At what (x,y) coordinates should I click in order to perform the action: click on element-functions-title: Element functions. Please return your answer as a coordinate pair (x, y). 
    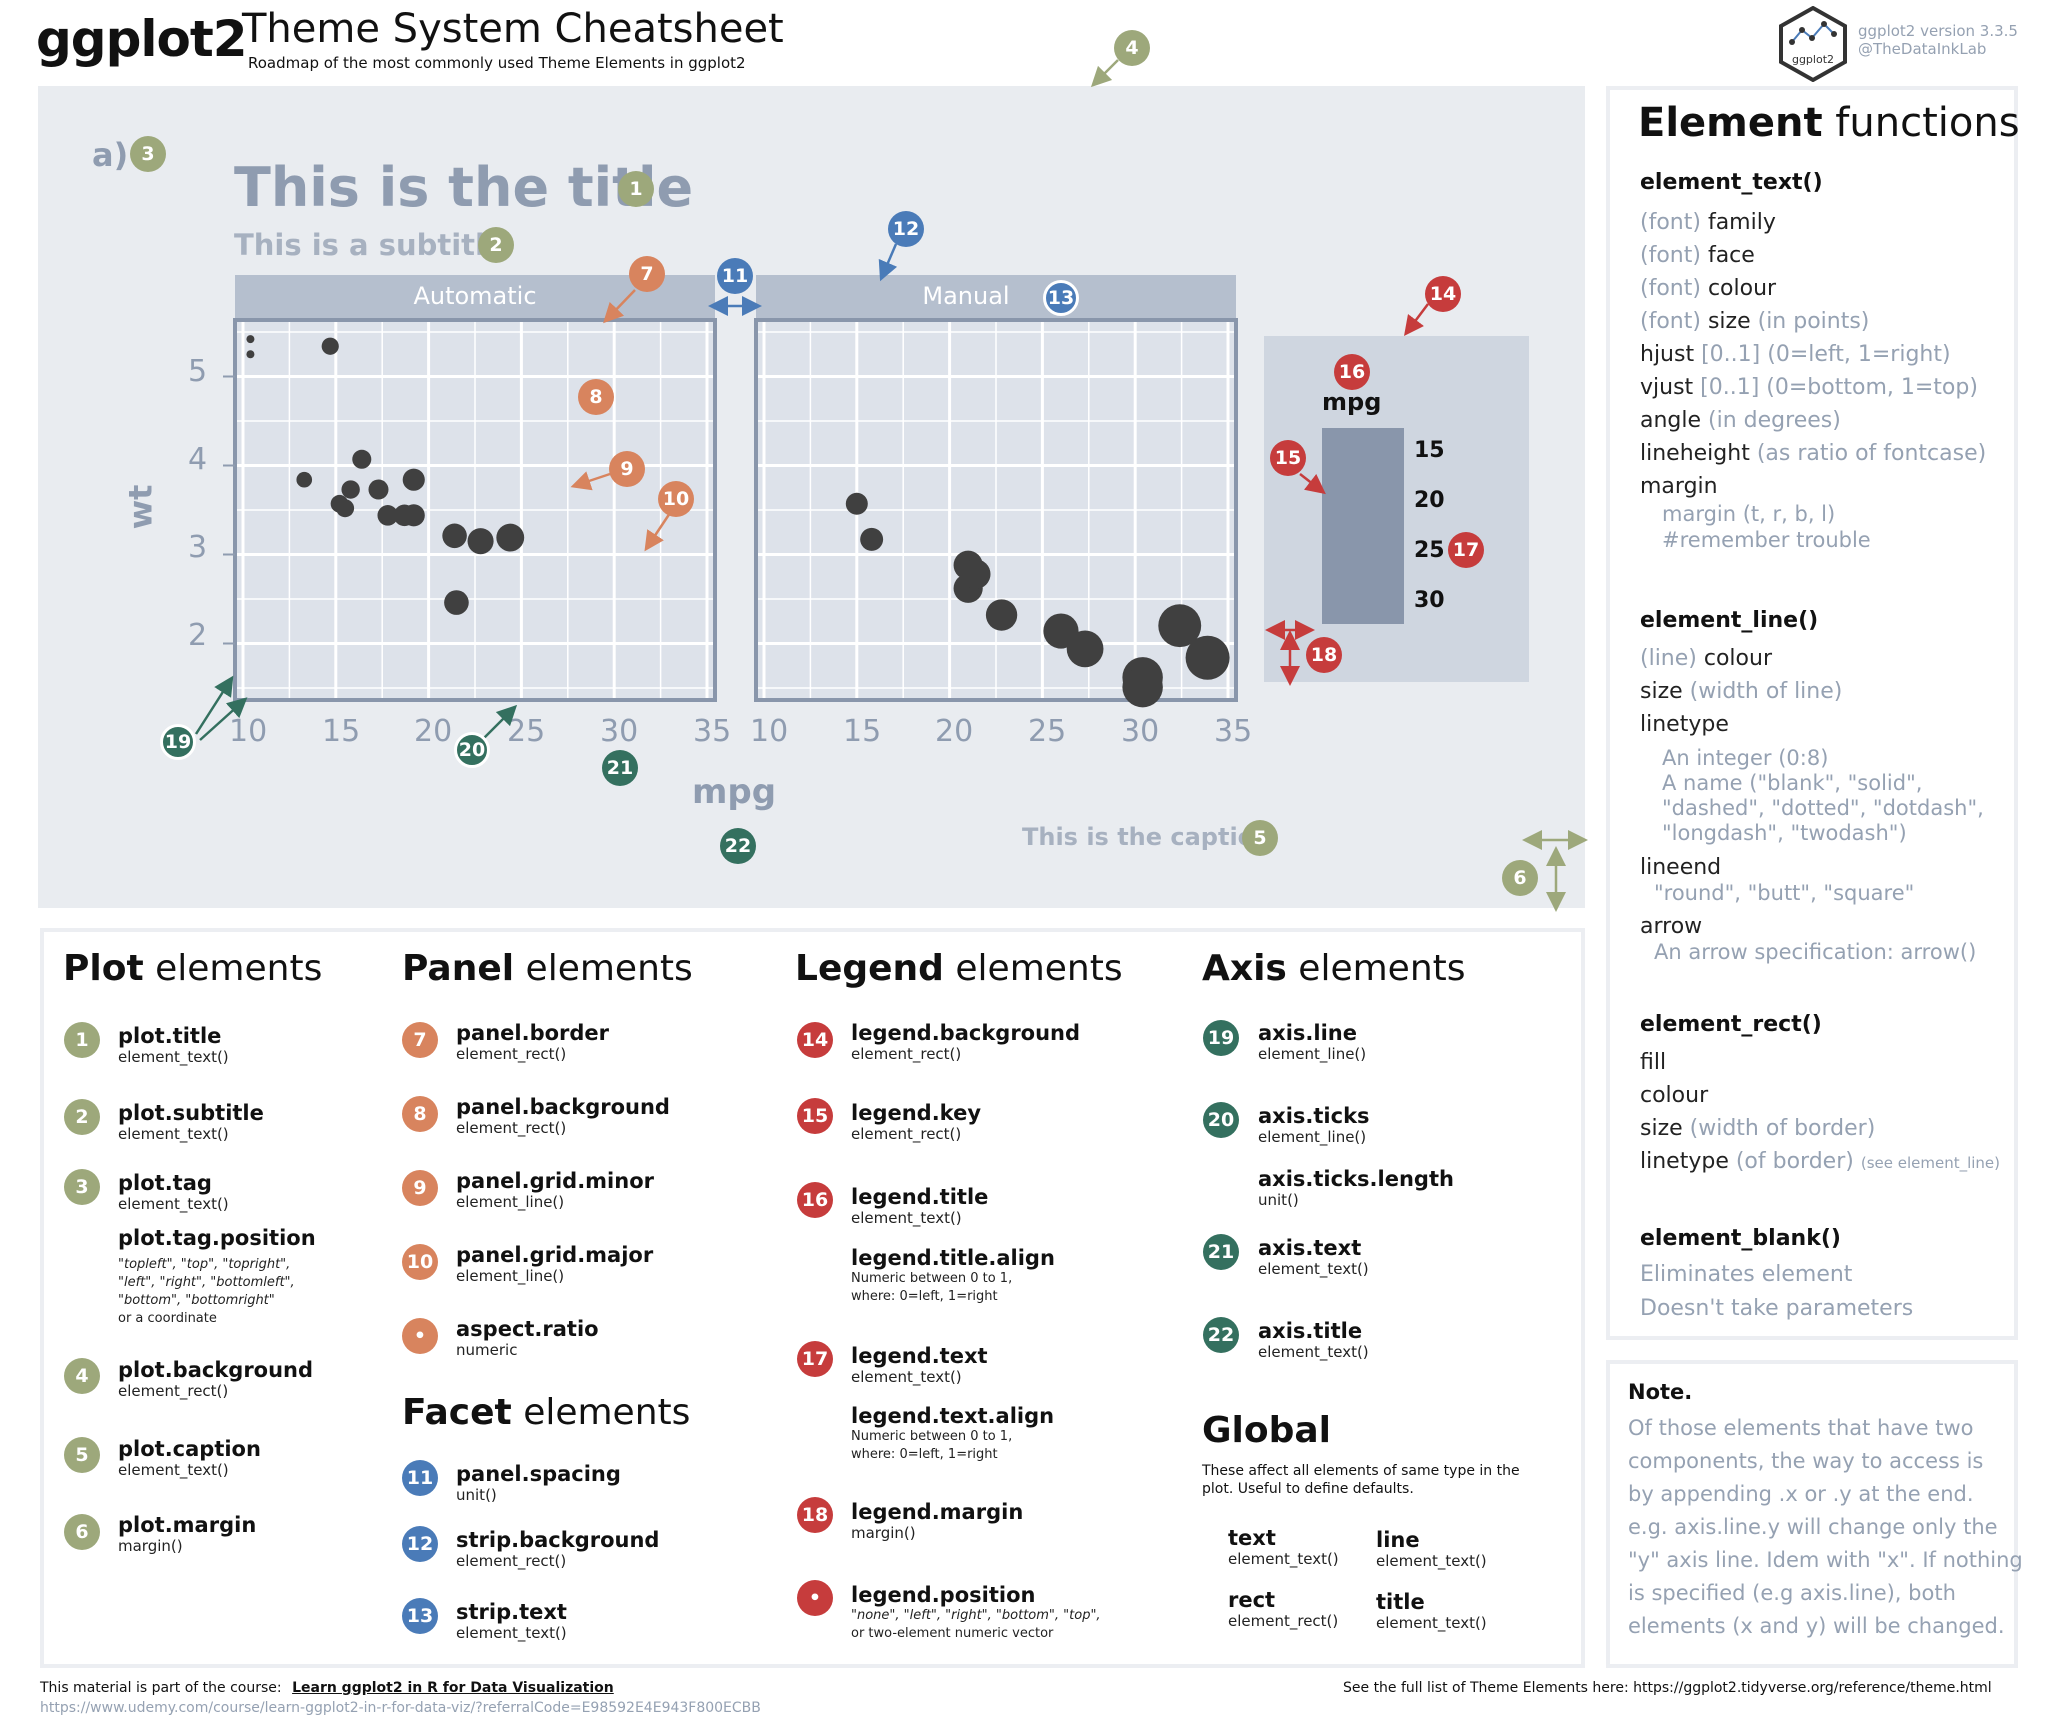
    Looking at the image, I should click on (1829, 123).